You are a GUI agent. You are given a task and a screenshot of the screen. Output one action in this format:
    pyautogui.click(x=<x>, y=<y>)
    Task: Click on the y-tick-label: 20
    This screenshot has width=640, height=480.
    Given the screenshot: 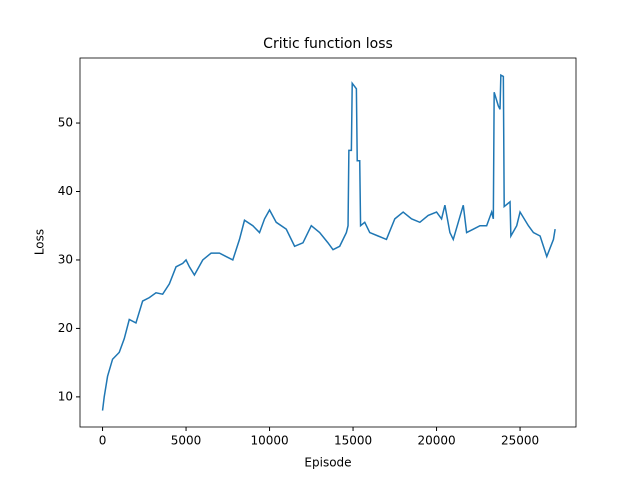 What is the action you would take?
    pyautogui.click(x=65, y=328)
    